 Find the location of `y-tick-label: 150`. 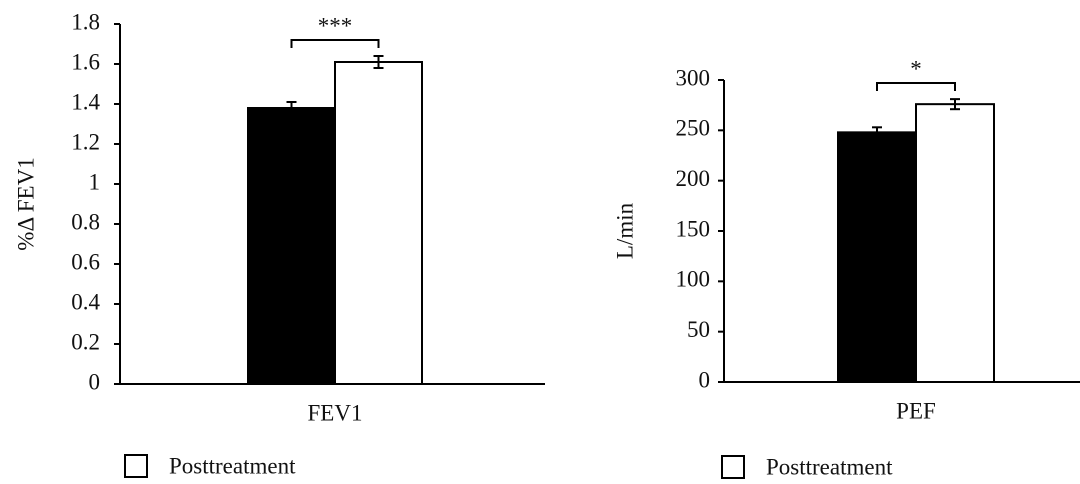

y-tick-label: 150 is located at coordinates (693, 228).